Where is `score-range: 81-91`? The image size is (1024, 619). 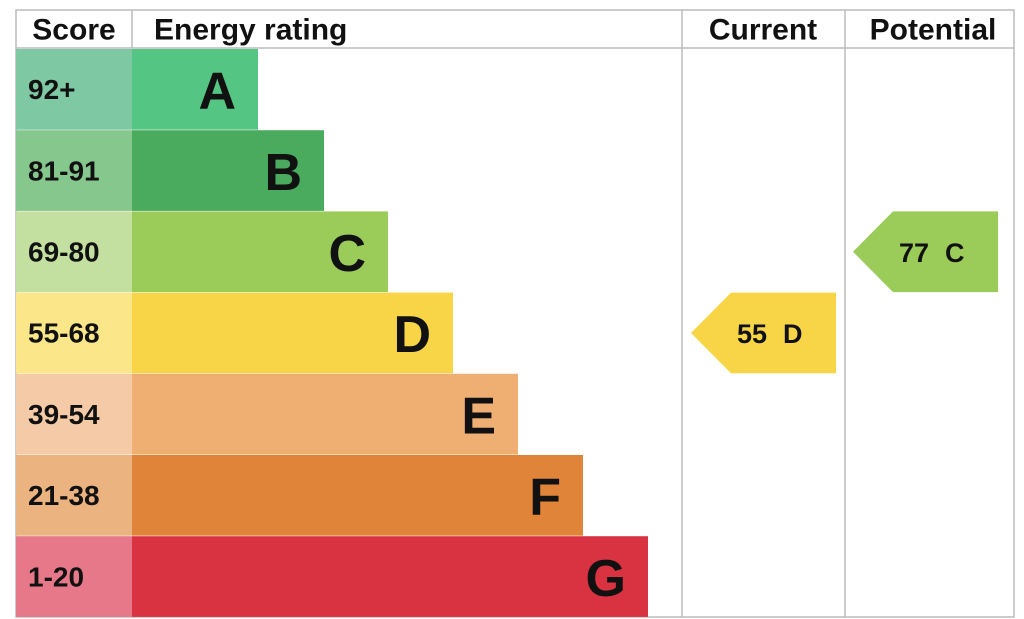
score-range: 81-91 is located at coordinates (64, 170).